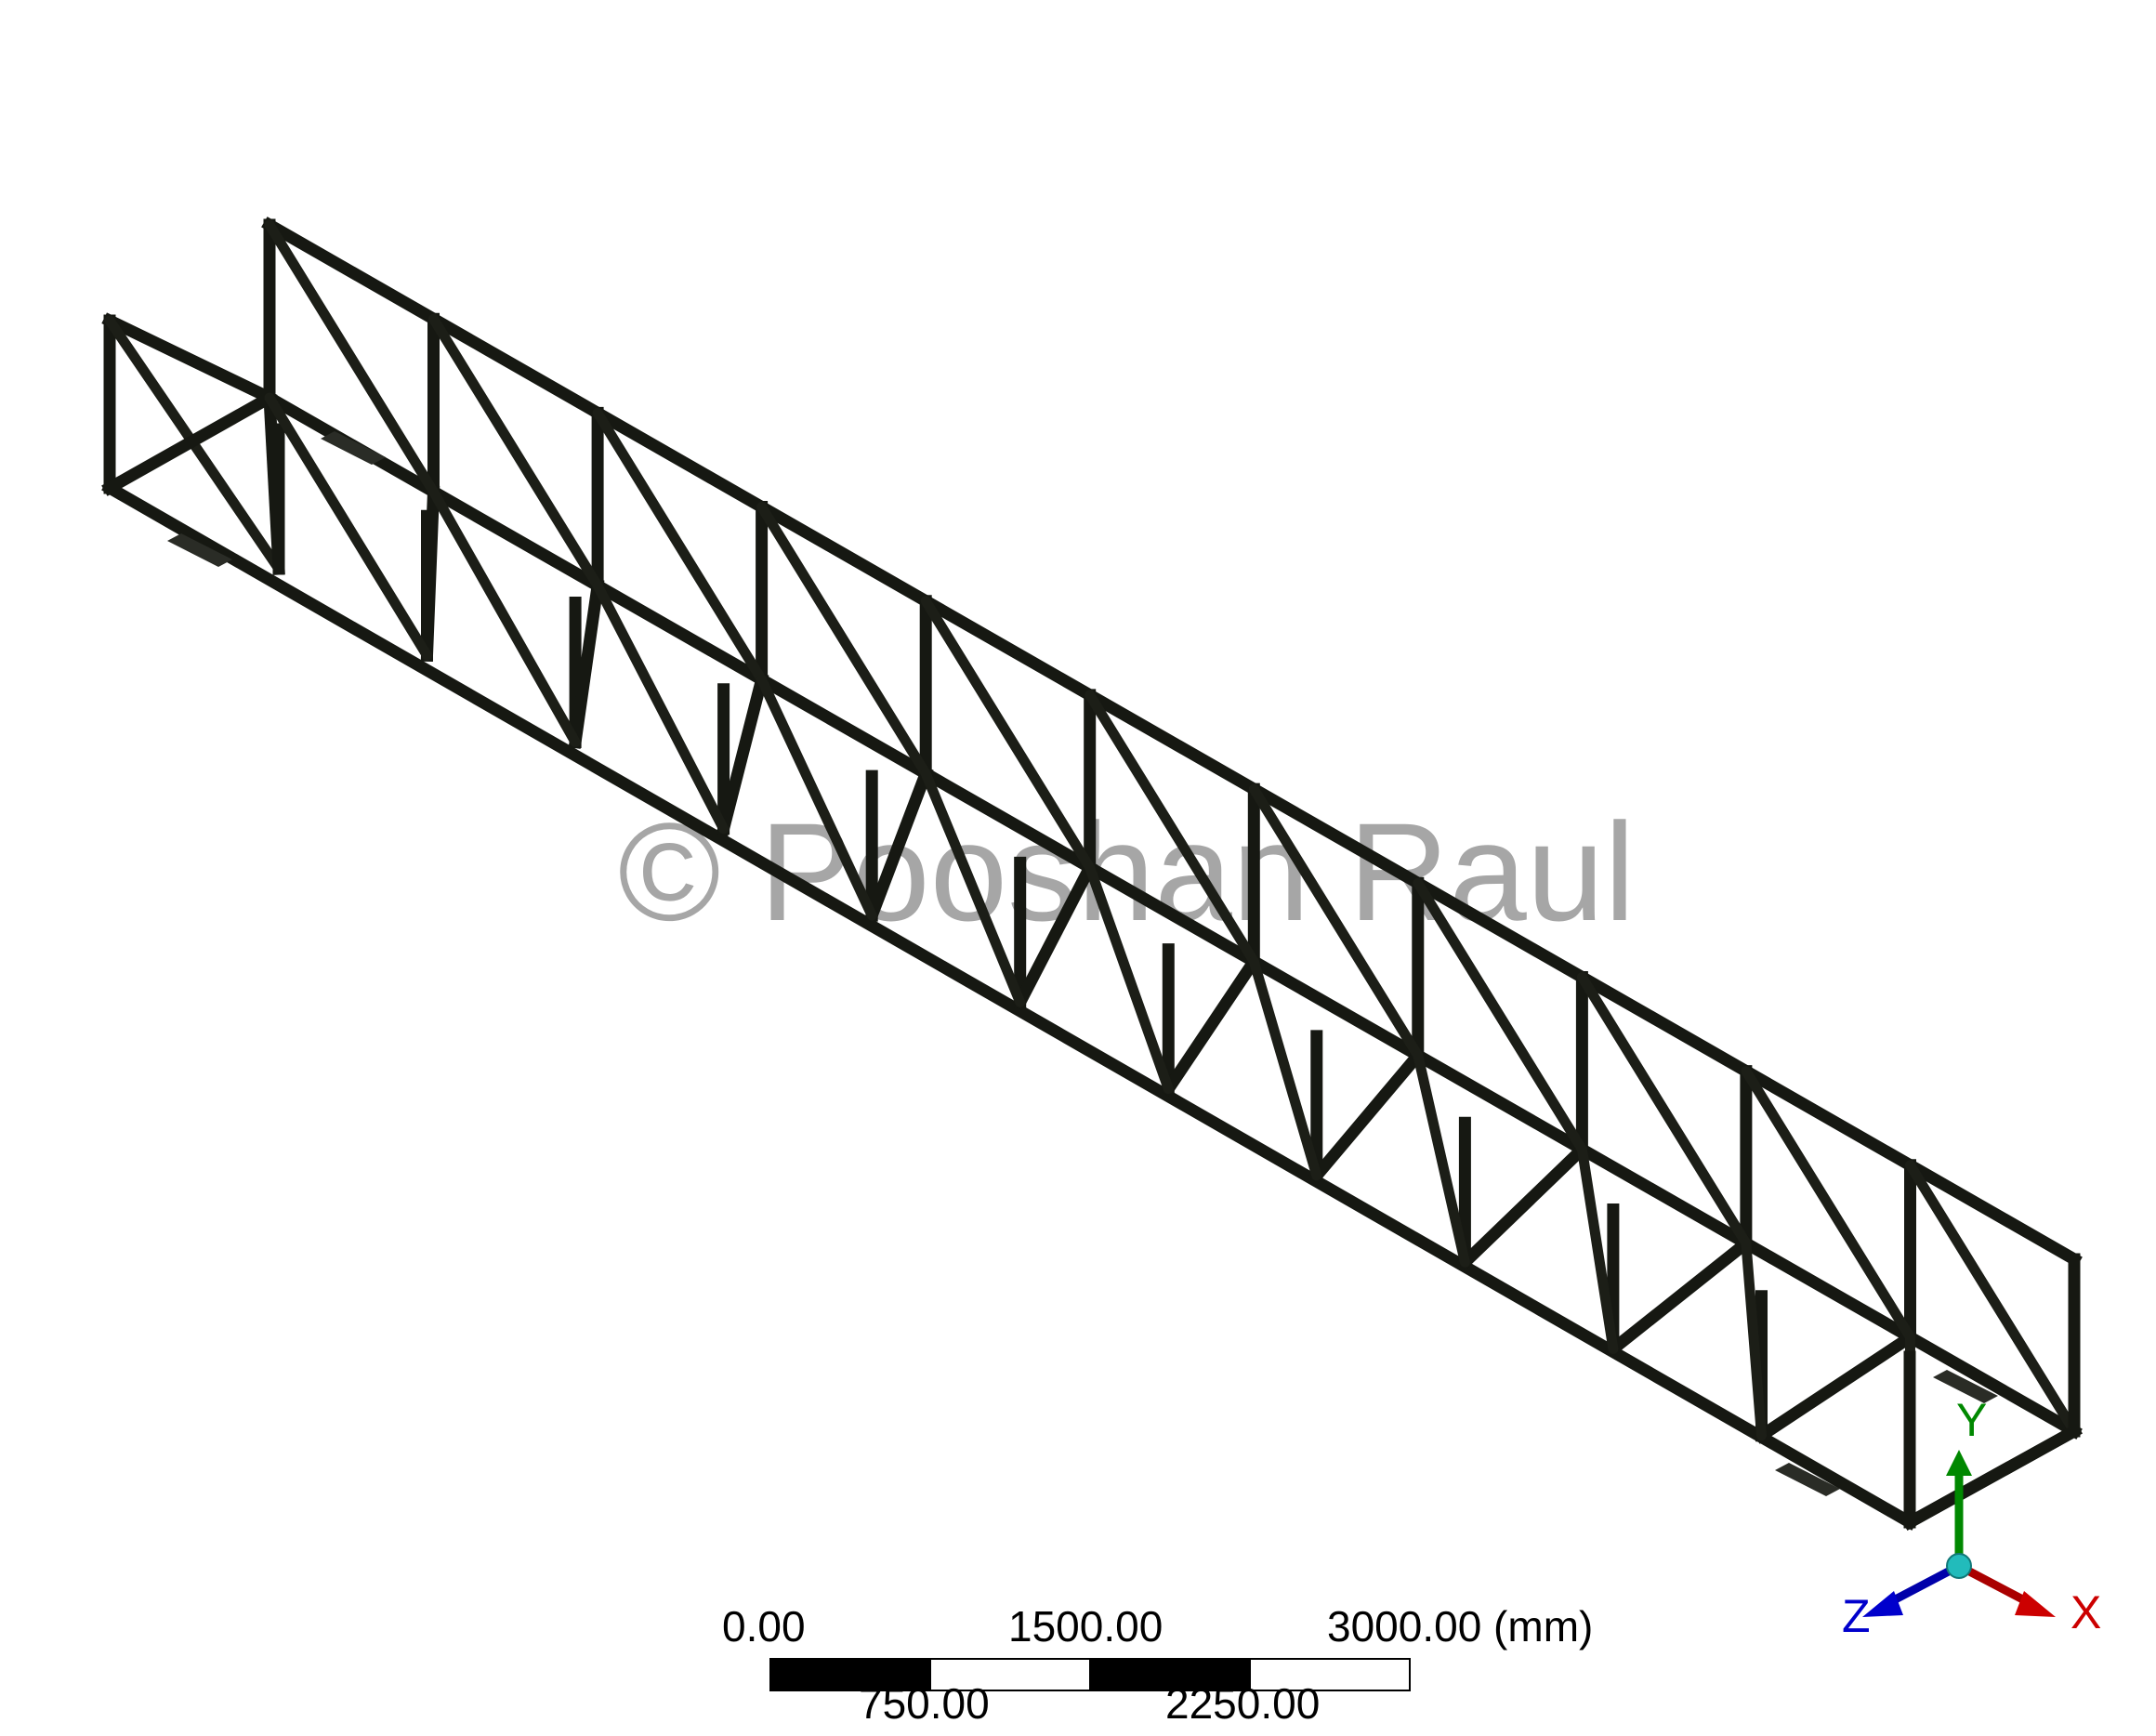 The height and width of the screenshot is (1736, 2156). Describe the element at coordinates (1959, 1463) in the screenshot. I see `y-axis-arrowhead` at that location.